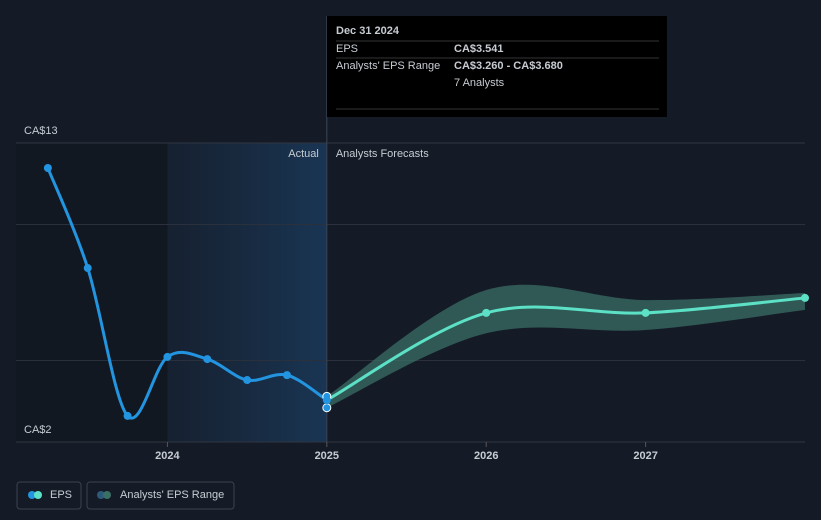  What do you see at coordinates (566, 349) in the screenshot?
I see `forecast-line` at bounding box center [566, 349].